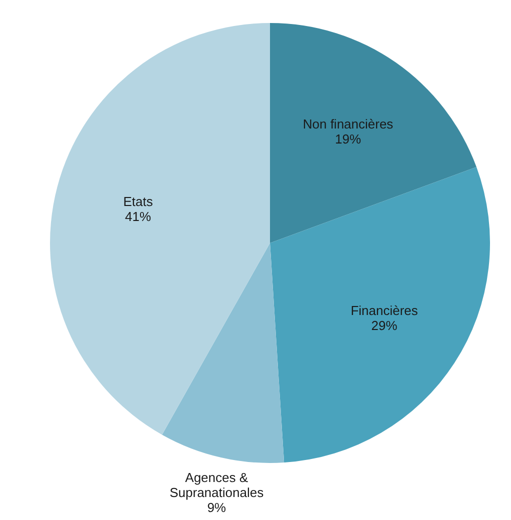 This screenshot has height=520, width=511. What do you see at coordinates (217, 484) in the screenshot?
I see `slice-label: Agences & Supranationales` at bounding box center [217, 484].